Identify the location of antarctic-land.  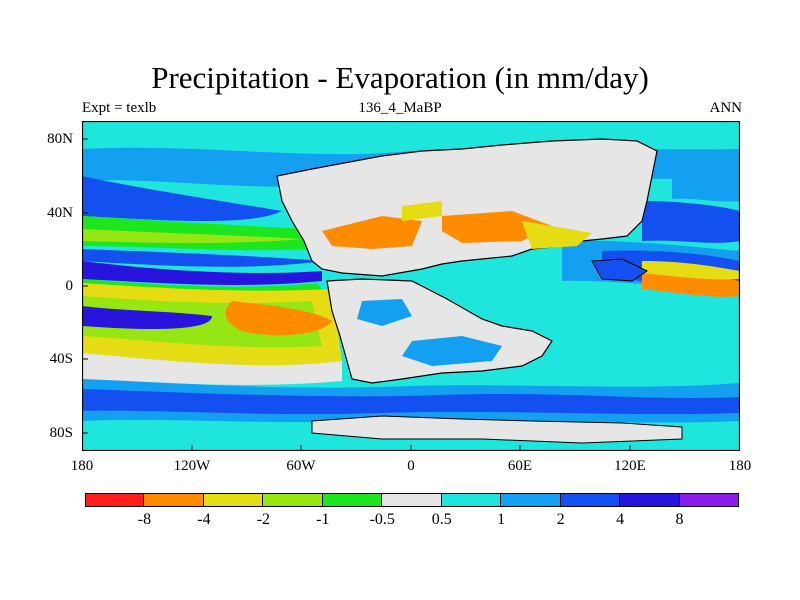
(497, 429).